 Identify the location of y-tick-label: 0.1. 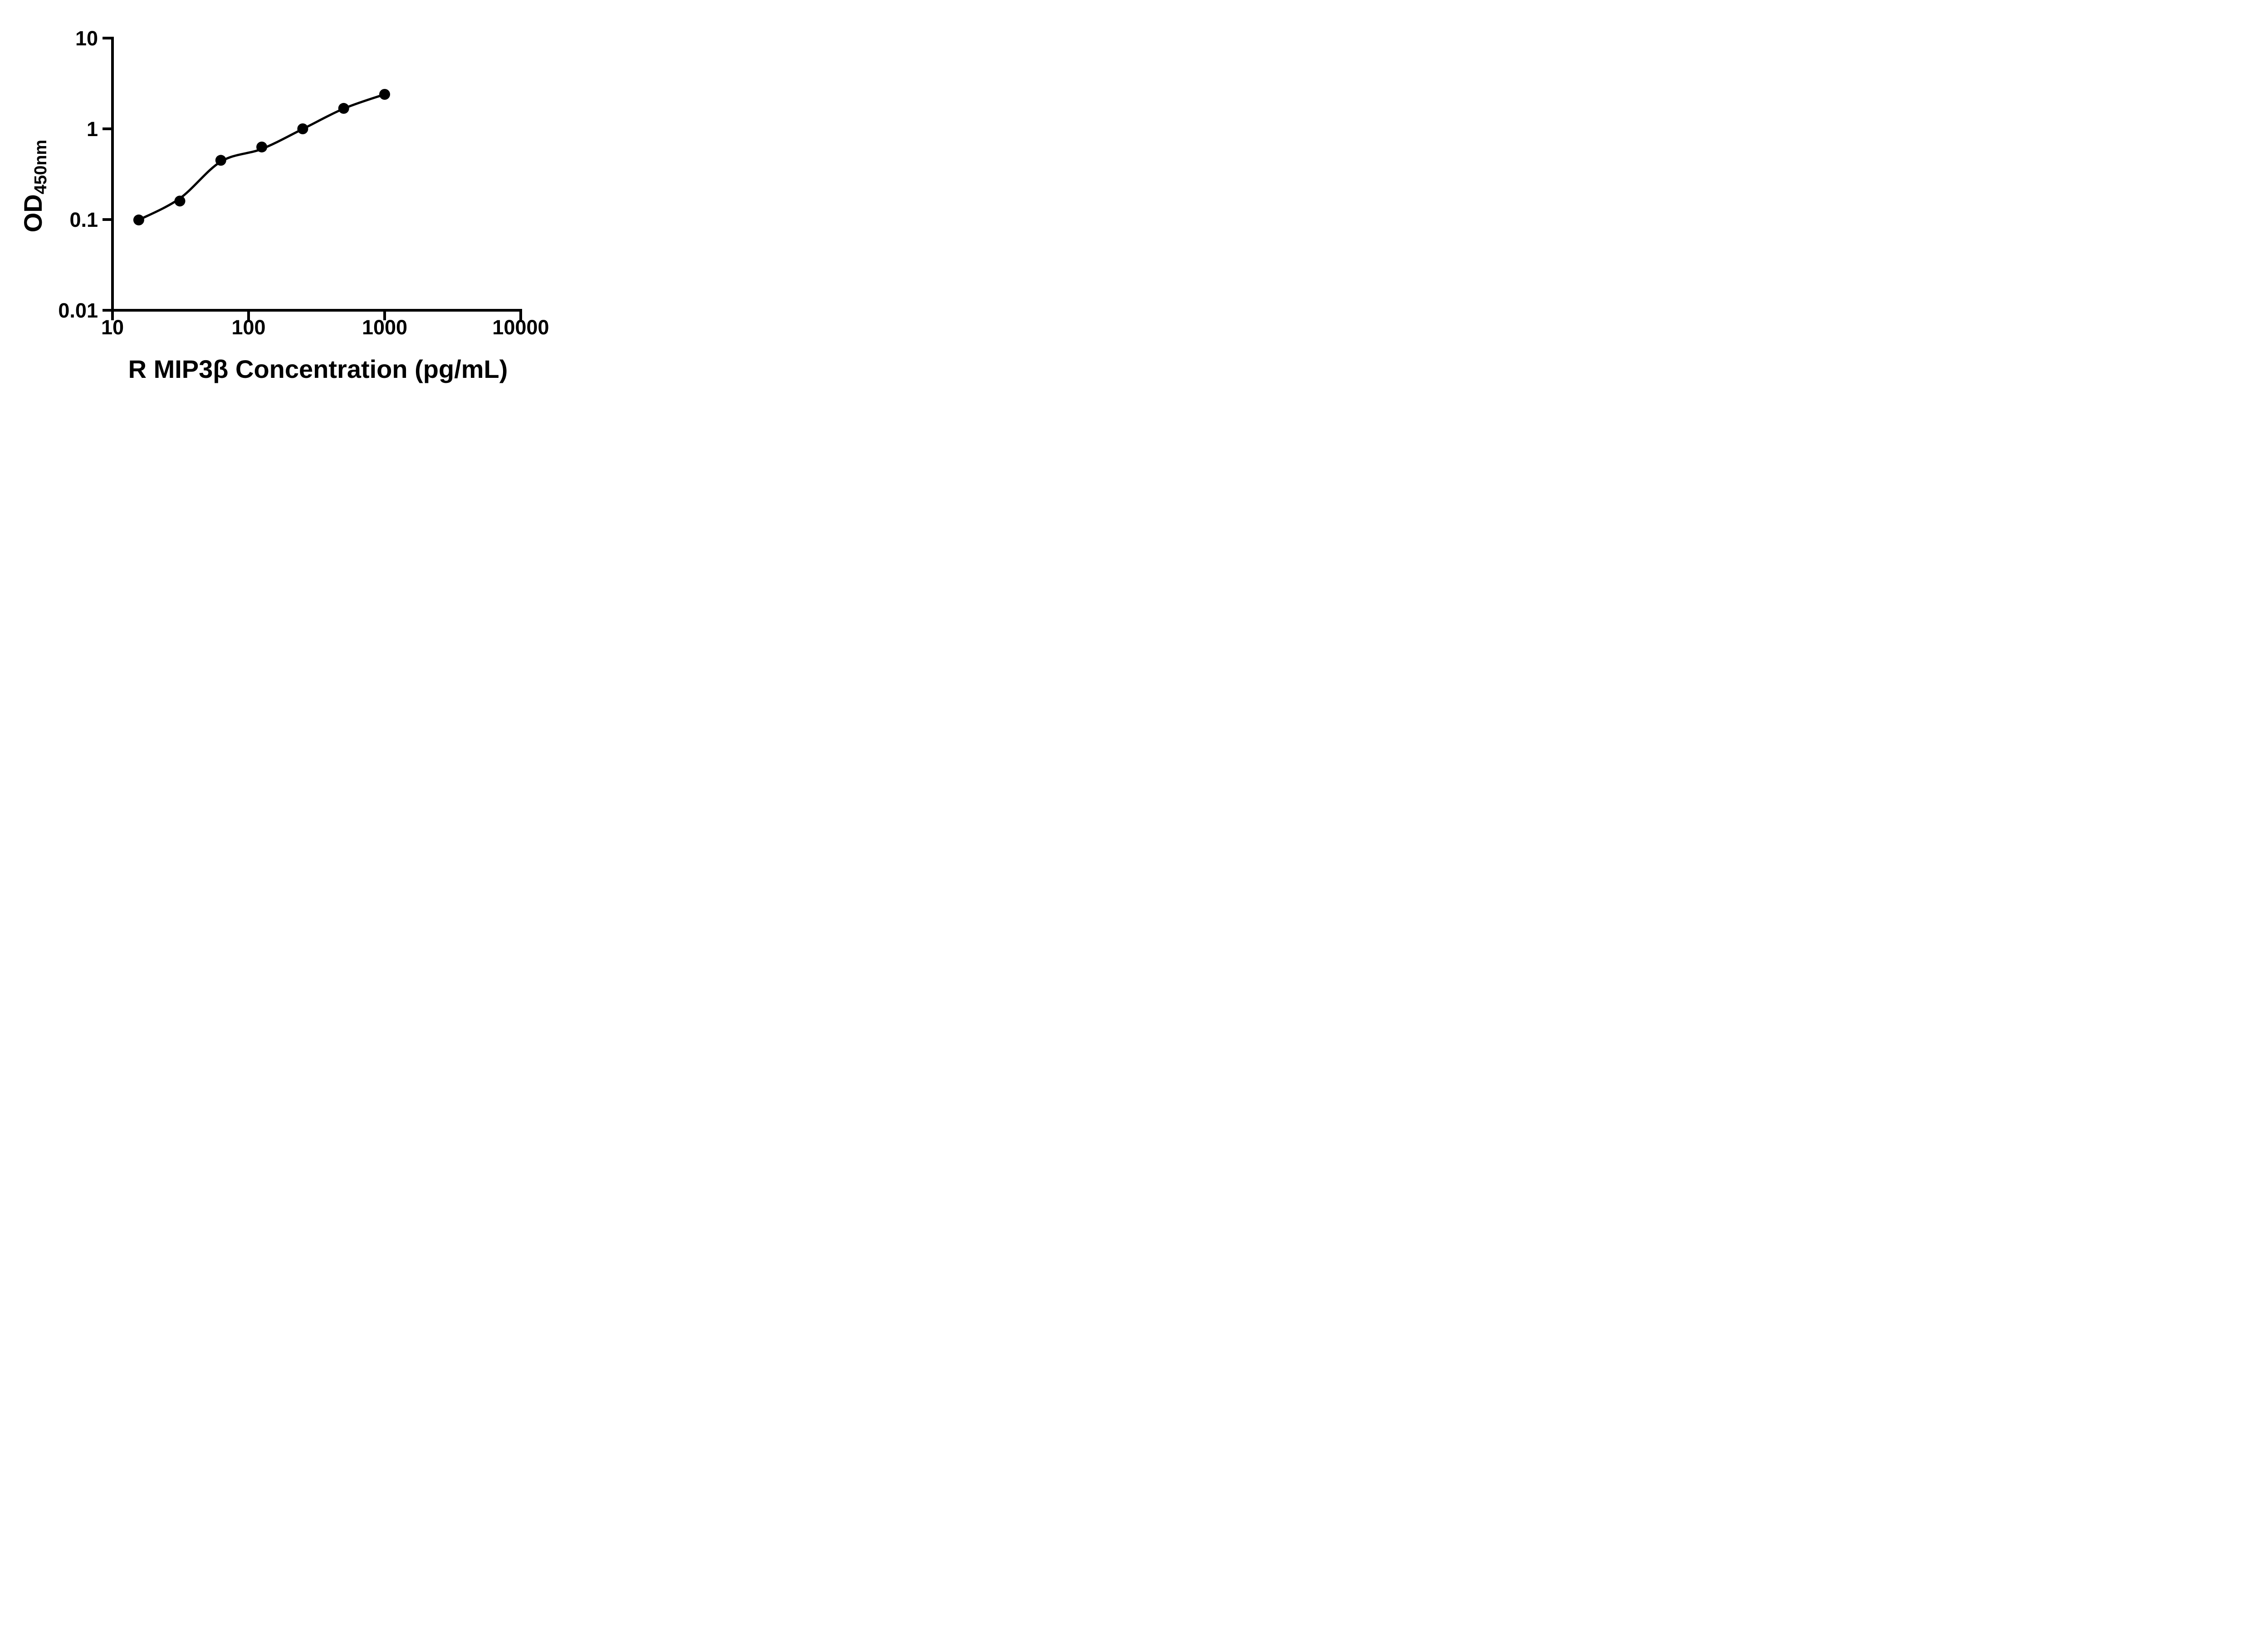
(84, 219).